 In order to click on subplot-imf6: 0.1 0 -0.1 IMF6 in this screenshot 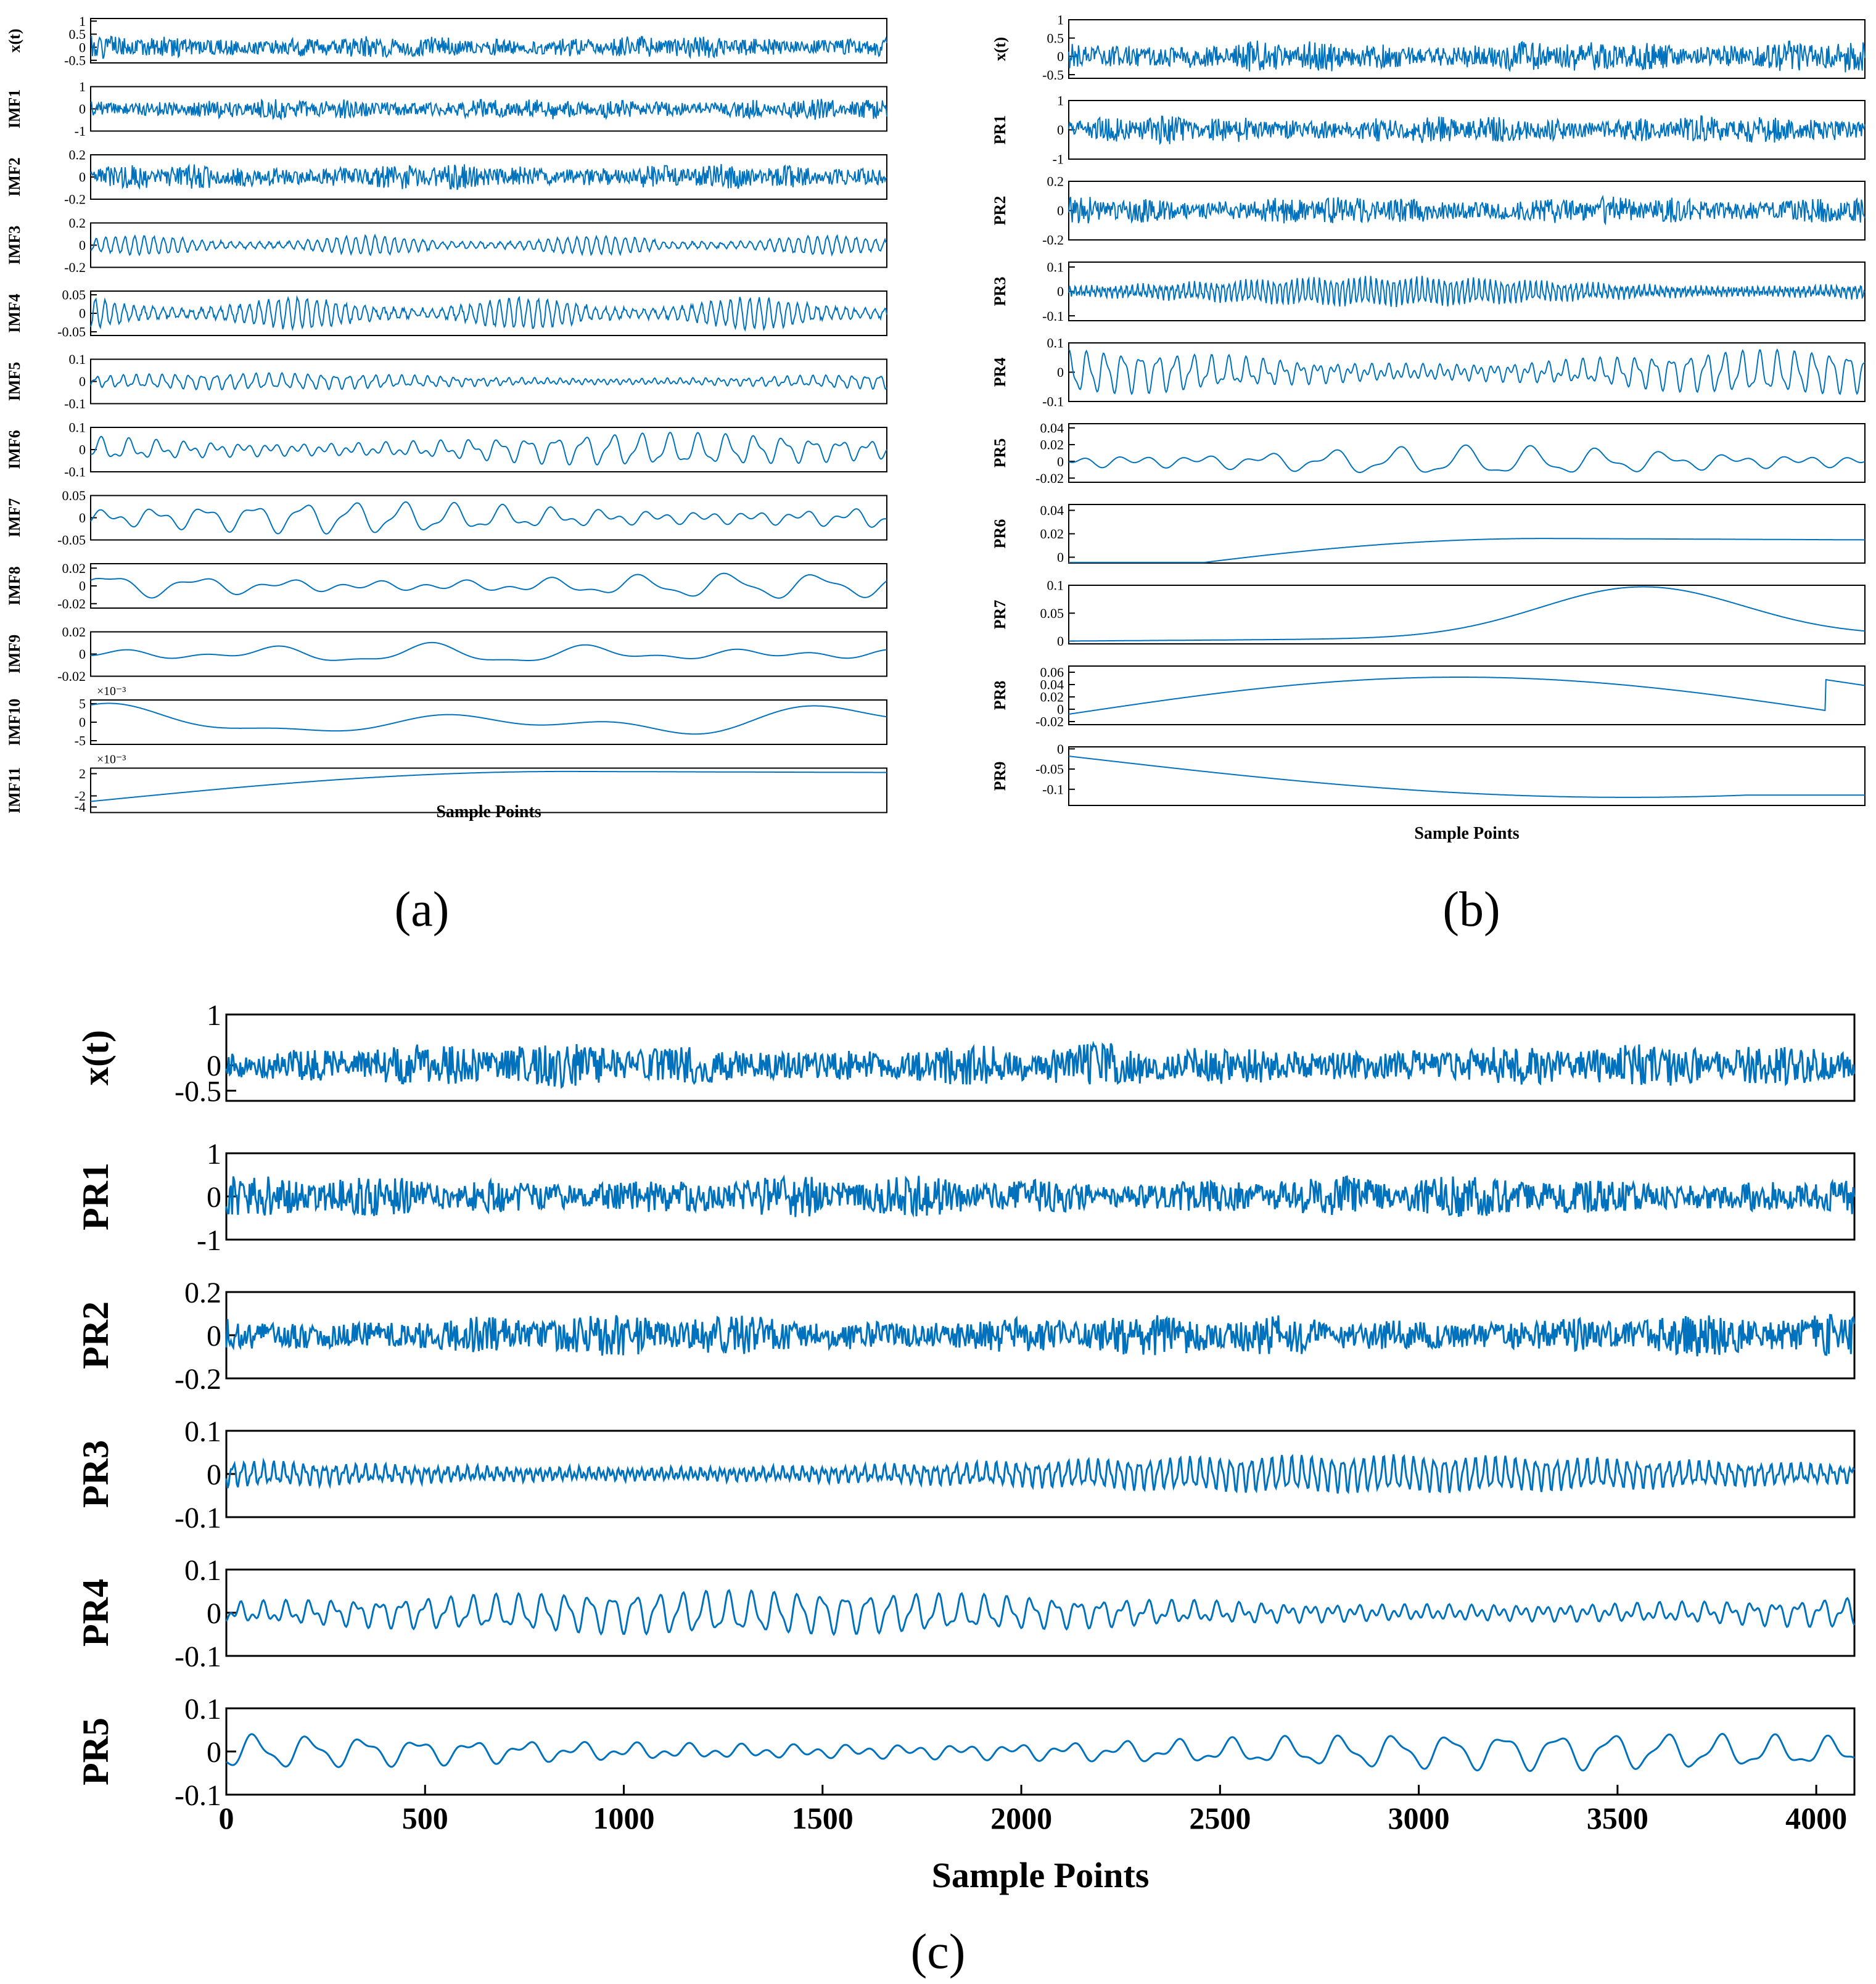, I will do `click(447, 450)`.